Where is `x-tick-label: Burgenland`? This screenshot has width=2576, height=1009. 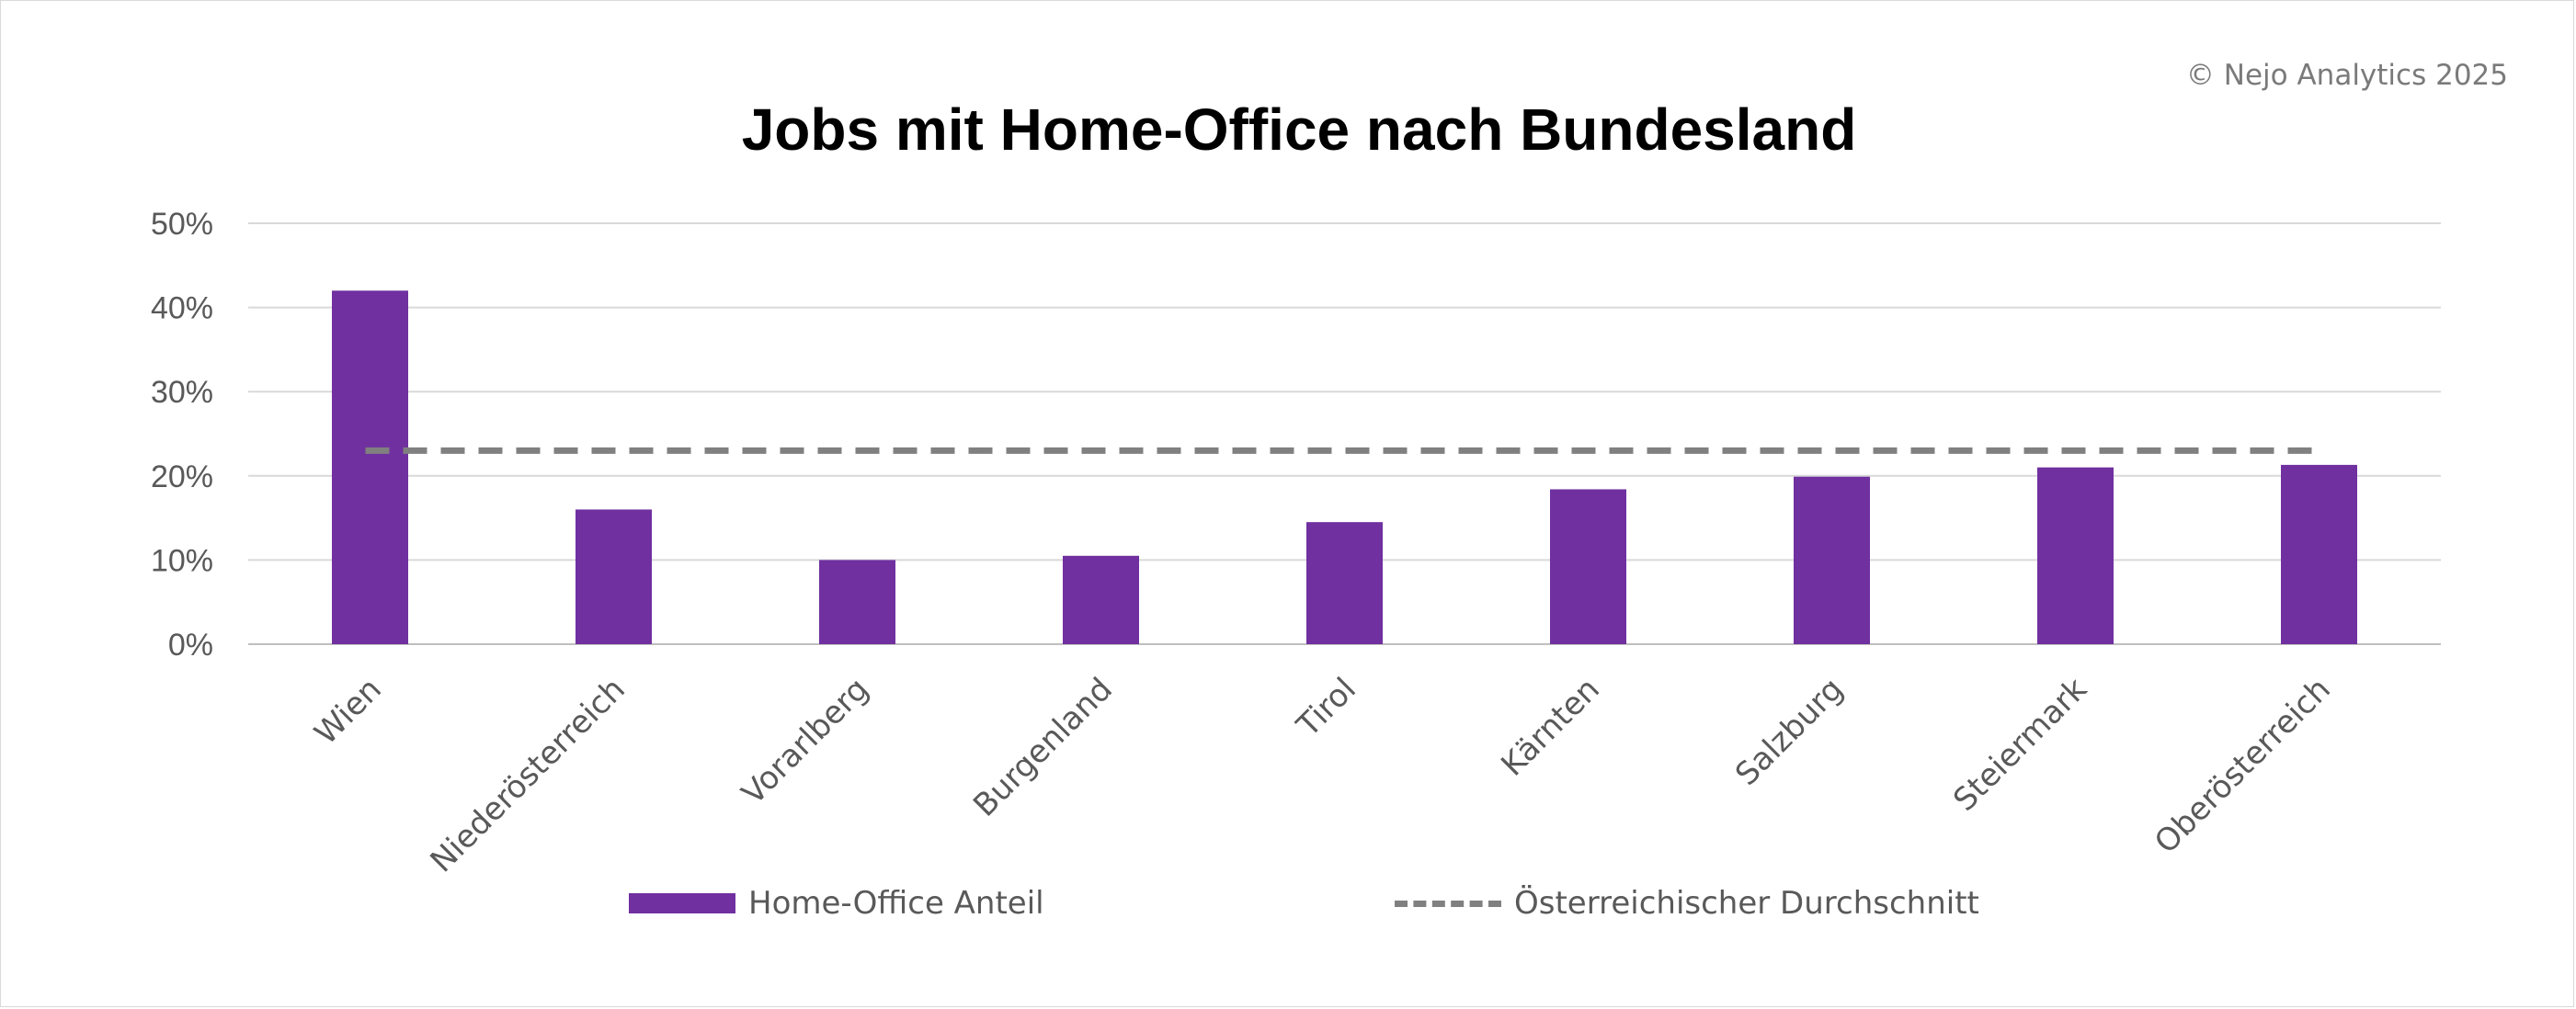
x-tick-label: Burgenland is located at coordinates (1043, 747).